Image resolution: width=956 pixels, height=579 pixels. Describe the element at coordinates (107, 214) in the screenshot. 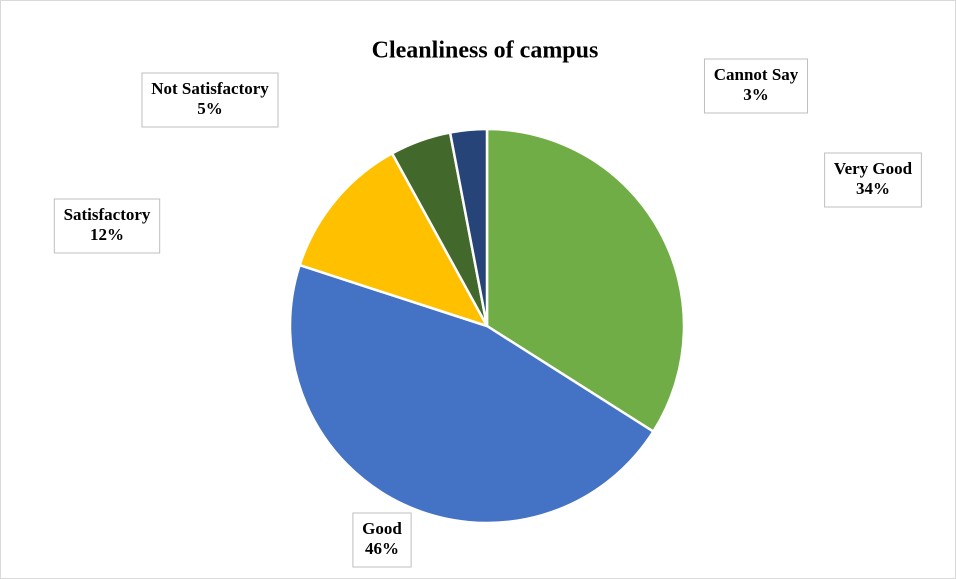

I see `data-label-name: Satisfactory` at that location.